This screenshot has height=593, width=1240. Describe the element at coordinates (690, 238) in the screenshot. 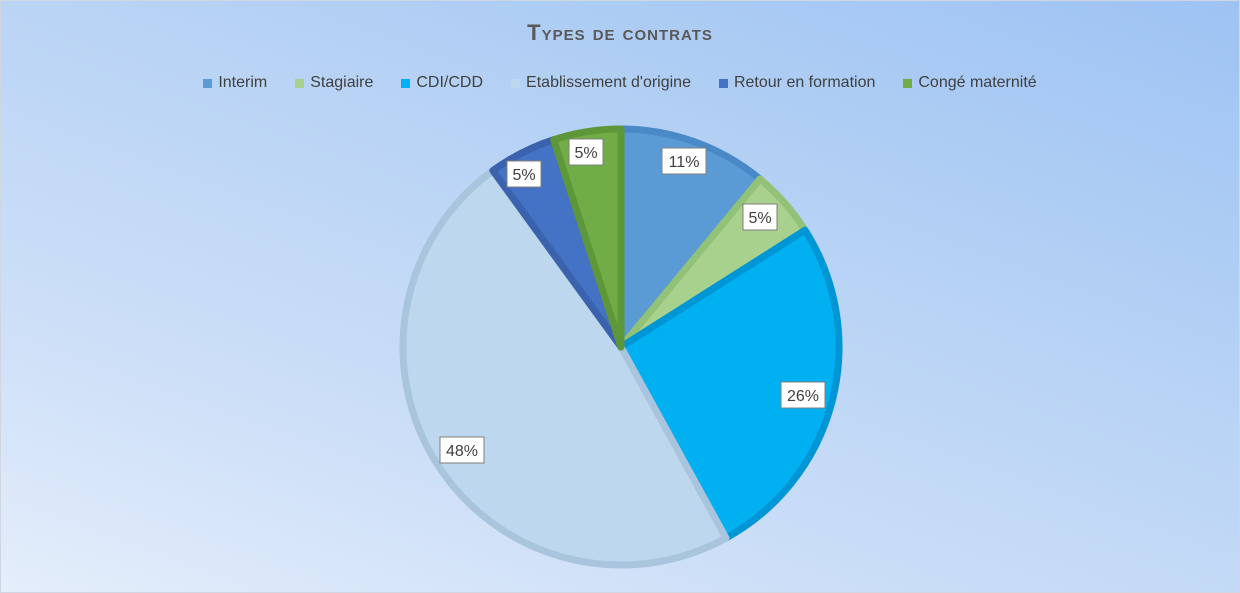

I see `pie-slice-interim` at that location.